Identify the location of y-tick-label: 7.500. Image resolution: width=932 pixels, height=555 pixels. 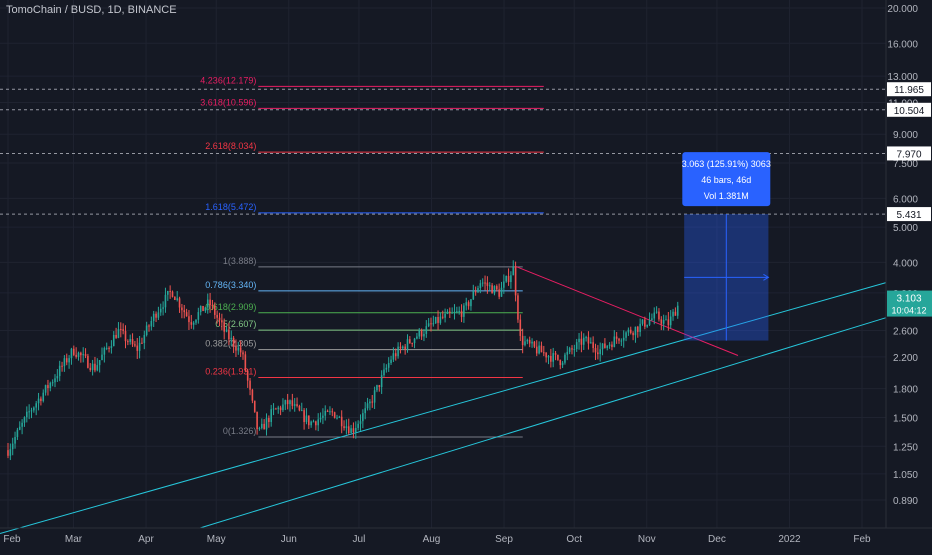
(905, 164).